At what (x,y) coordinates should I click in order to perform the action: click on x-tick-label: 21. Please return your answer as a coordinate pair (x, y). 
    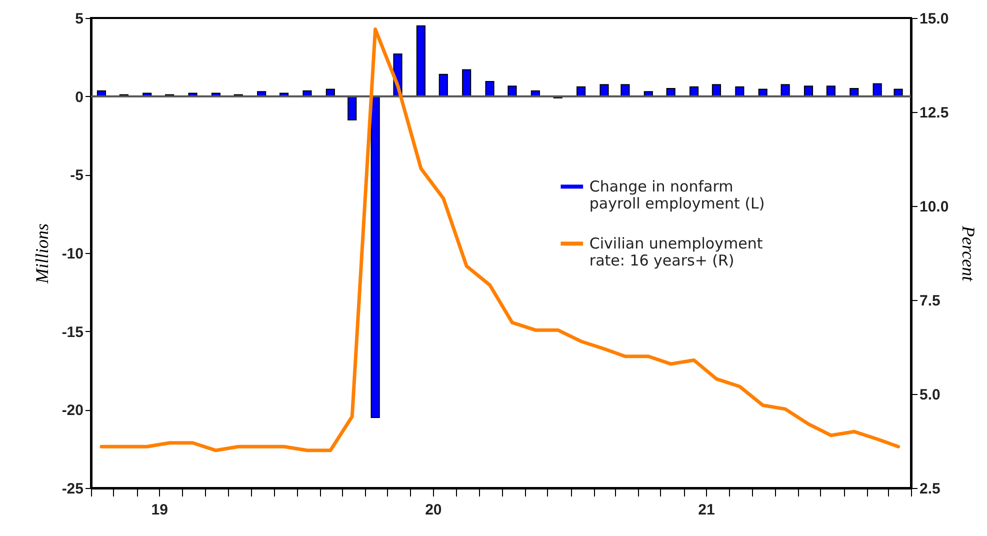
    Looking at the image, I should click on (706, 510).